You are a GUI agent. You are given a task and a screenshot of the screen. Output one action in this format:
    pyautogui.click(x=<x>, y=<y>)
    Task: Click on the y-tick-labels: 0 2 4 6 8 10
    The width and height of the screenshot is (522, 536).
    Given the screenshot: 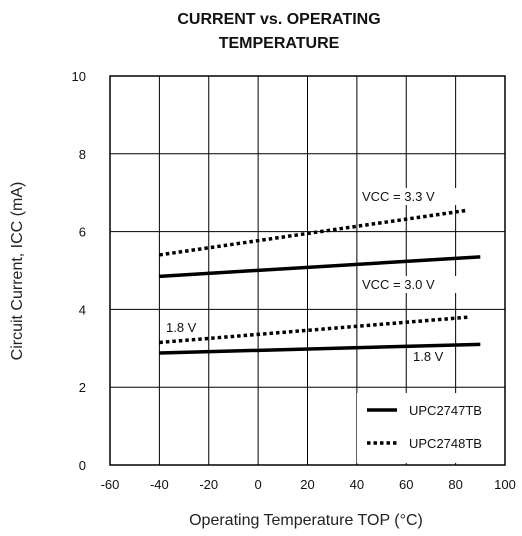 What is the action you would take?
    pyautogui.click(x=79, y=271)
    